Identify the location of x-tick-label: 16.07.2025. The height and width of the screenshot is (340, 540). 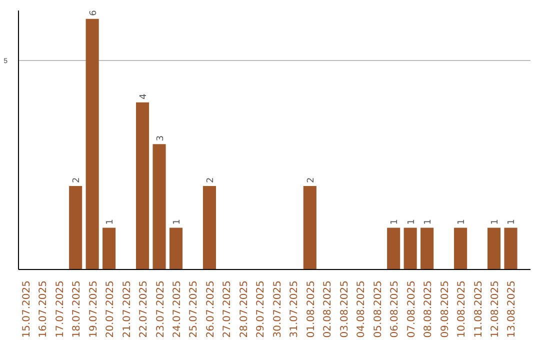
(44, 309).